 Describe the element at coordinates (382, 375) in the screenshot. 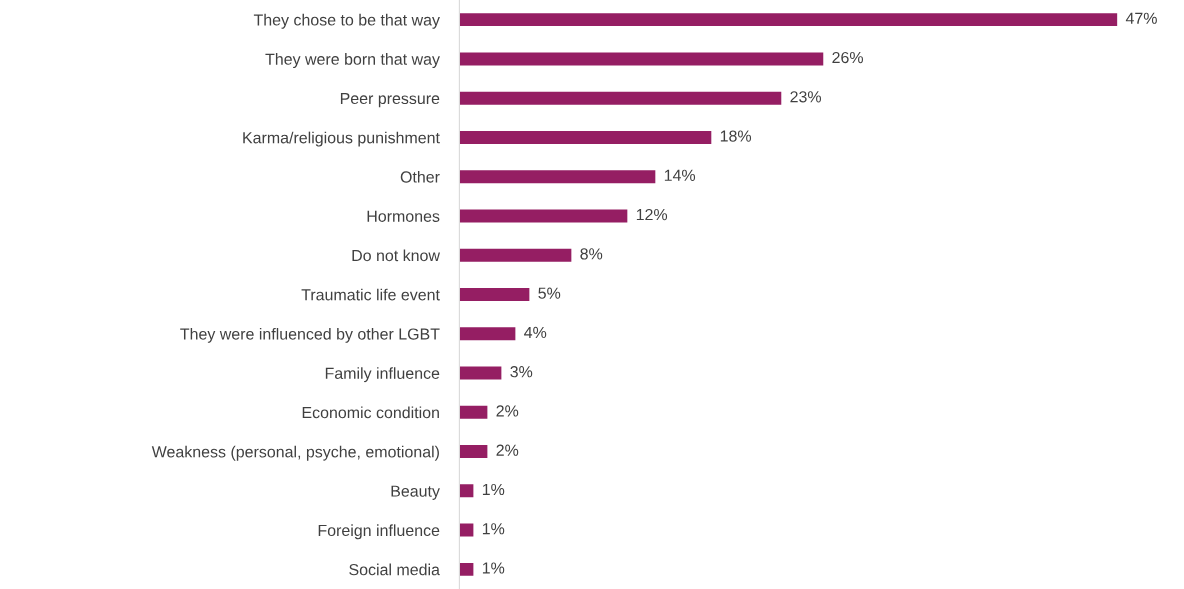

I see `y-tick-label: Family influence` at that location.